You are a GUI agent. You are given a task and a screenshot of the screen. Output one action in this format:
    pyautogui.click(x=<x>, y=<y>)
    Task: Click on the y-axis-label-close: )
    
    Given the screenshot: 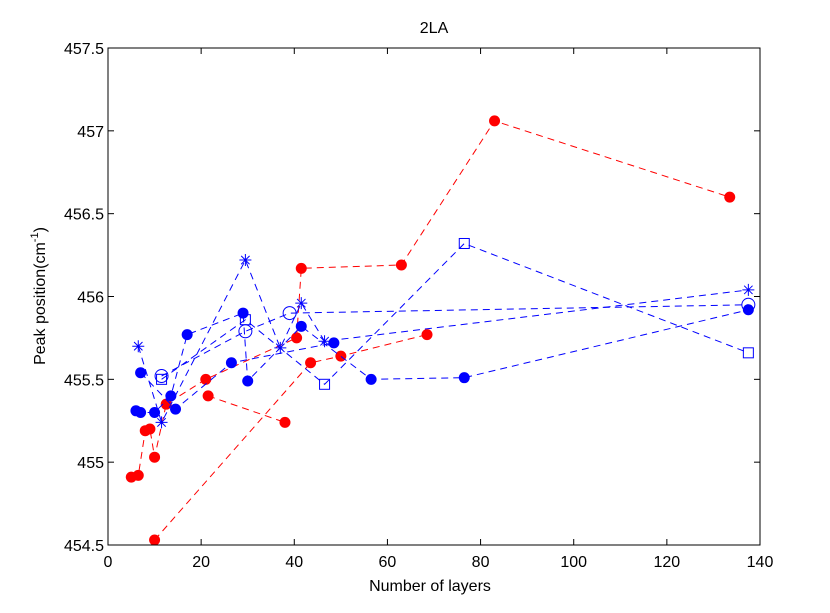 What is the action you would take?
    pyautogui.click(x=40, y=229)
    